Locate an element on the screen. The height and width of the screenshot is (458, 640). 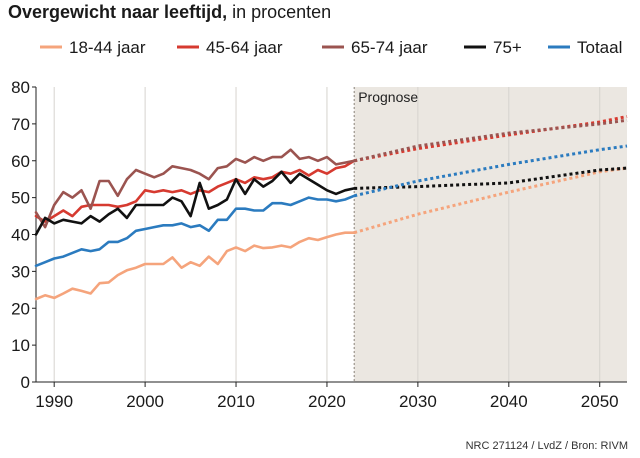
y-tick-label: 70 is located at coordinates (20, 124).